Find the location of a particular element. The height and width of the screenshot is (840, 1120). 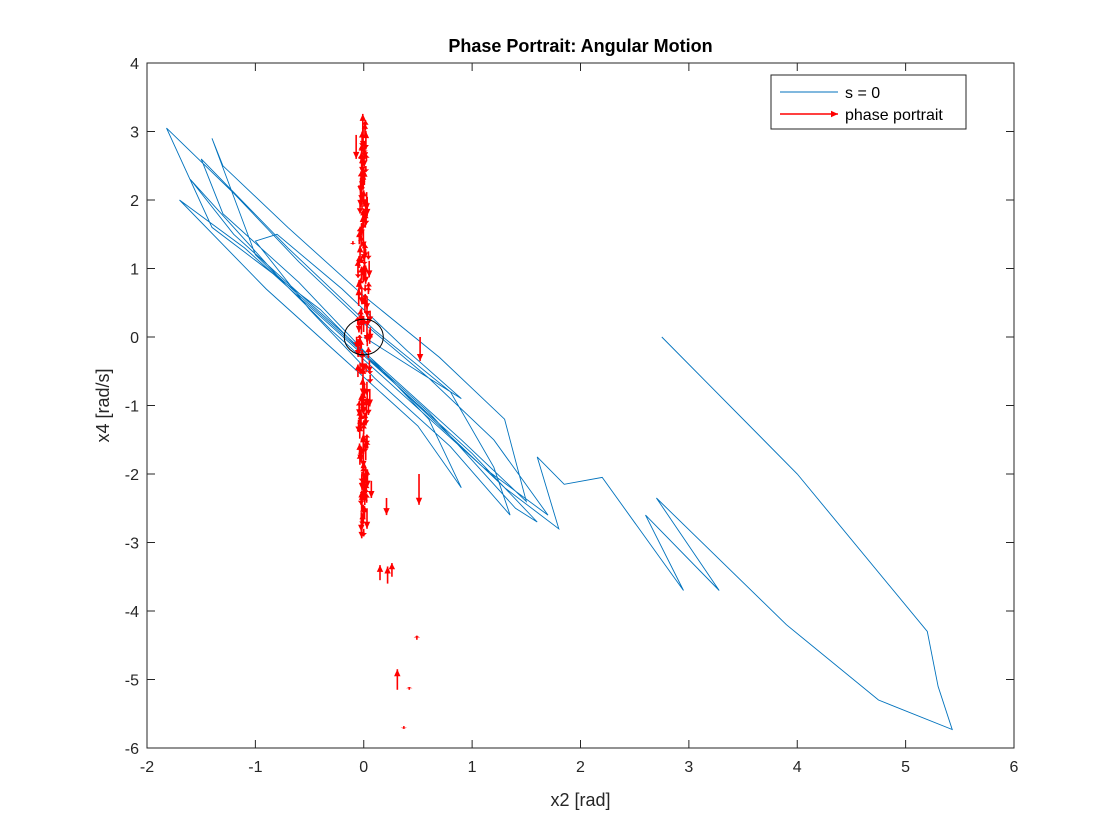

quiver-band-arrow-140-head is located at coordinates (367, 212).